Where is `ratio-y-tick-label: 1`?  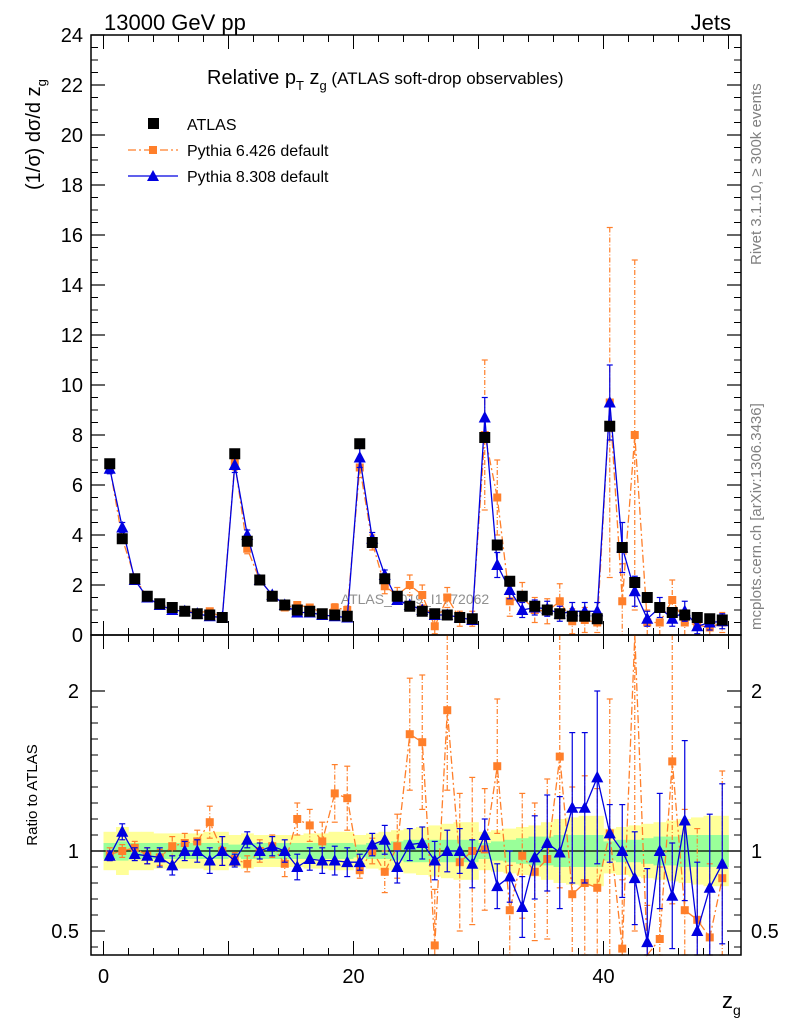 ratio-y-tick-label: 1 is located at coordinates (73, 852).